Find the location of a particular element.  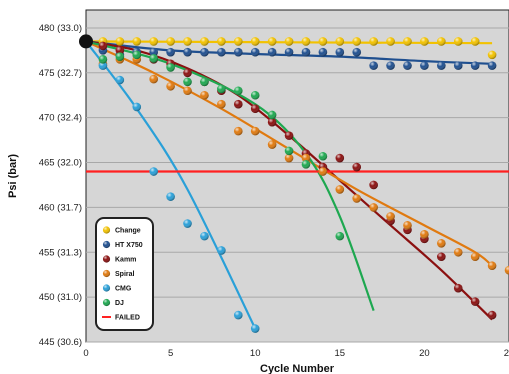

x-axis-label: Cycle Number is located at coordinates (297, 368).